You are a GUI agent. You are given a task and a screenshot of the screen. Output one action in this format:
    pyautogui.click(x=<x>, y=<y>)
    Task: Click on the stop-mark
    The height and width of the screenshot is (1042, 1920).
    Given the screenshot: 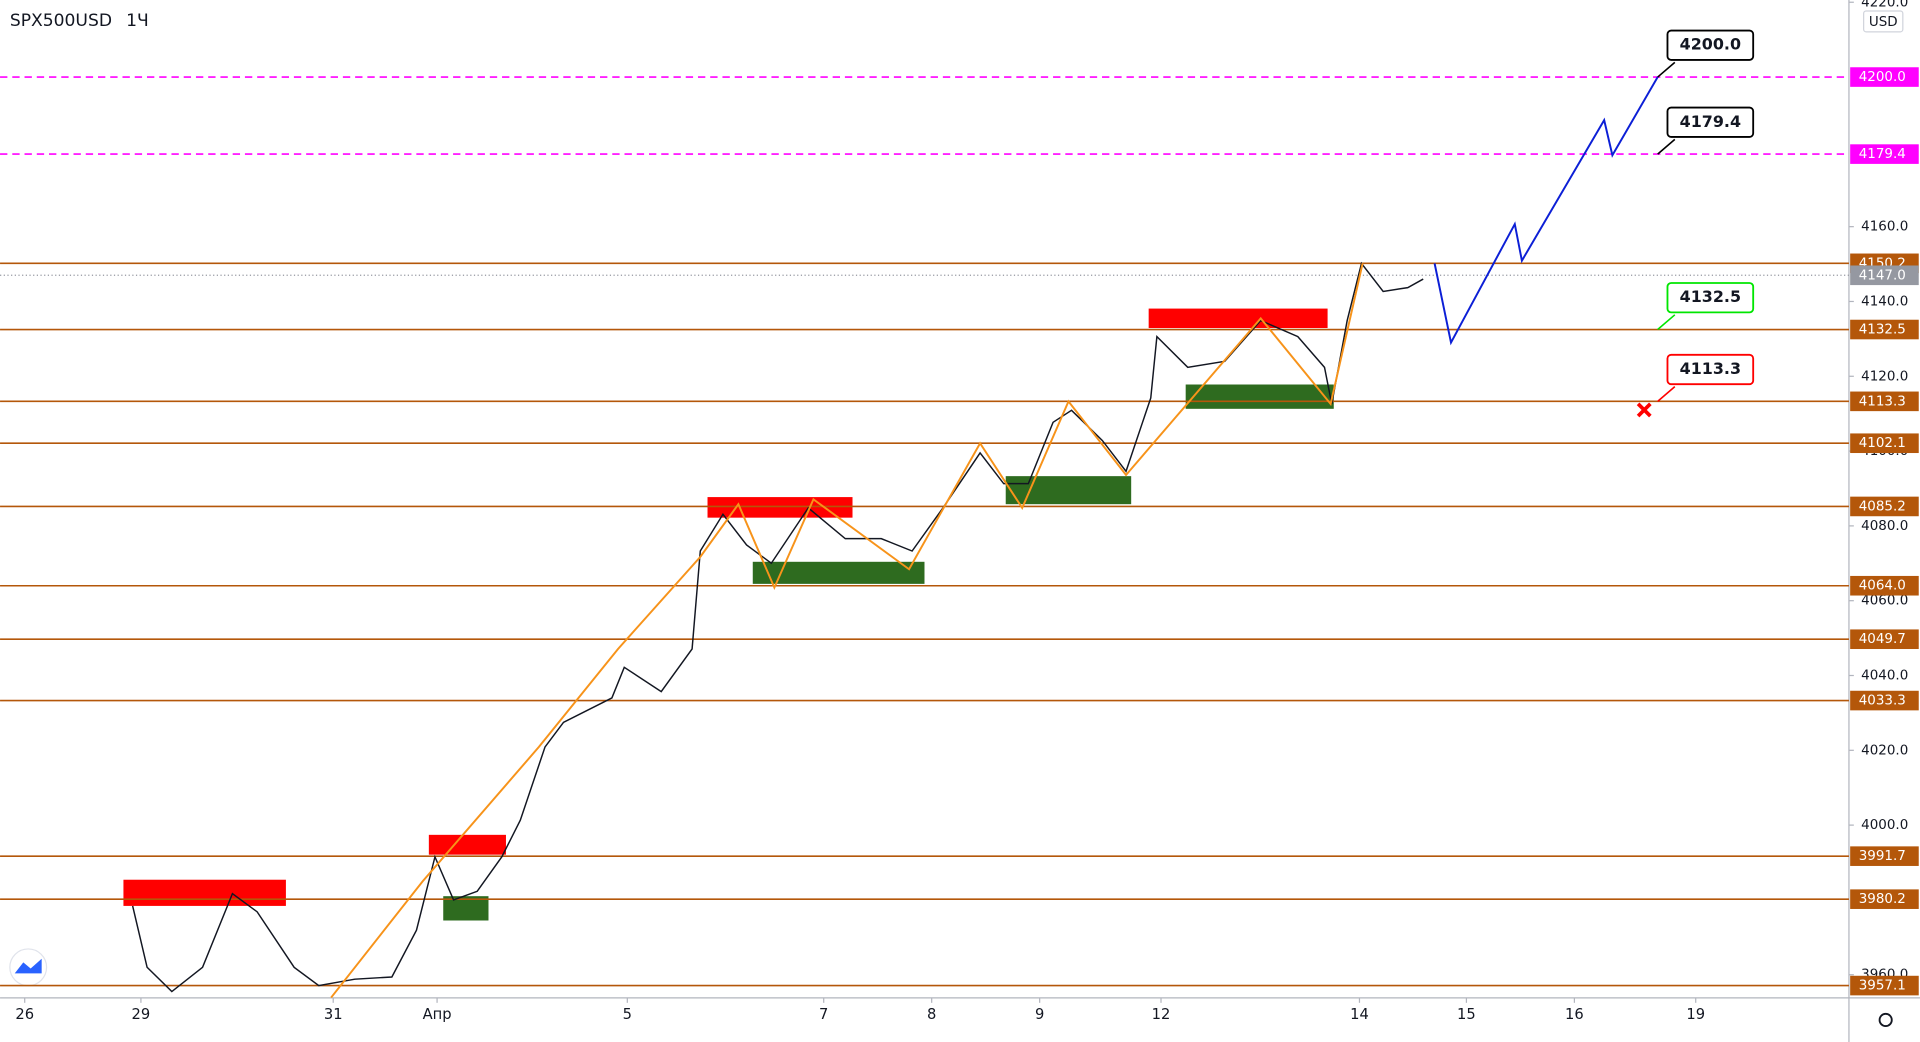 What is the action you would take?
    pyautogui.click(x=1644, y=410)
    